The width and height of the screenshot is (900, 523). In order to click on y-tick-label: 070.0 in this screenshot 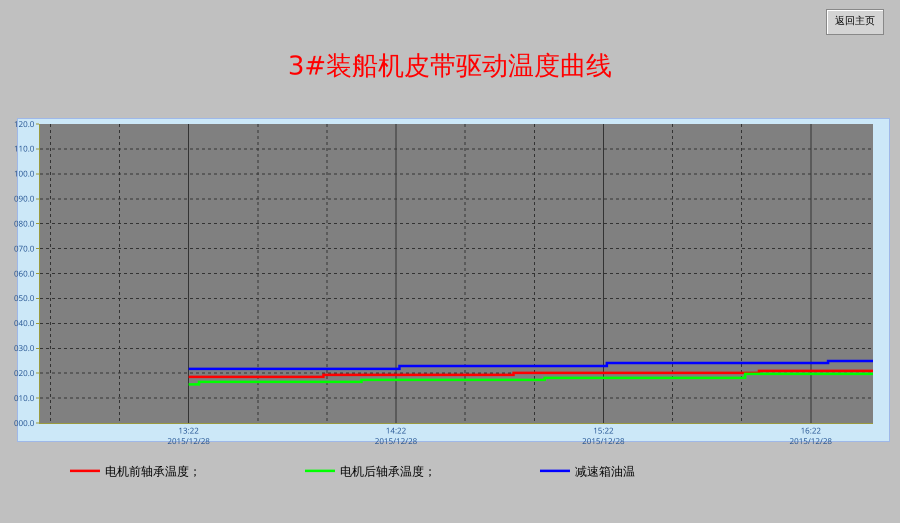, I will do `click(24, 248)`.